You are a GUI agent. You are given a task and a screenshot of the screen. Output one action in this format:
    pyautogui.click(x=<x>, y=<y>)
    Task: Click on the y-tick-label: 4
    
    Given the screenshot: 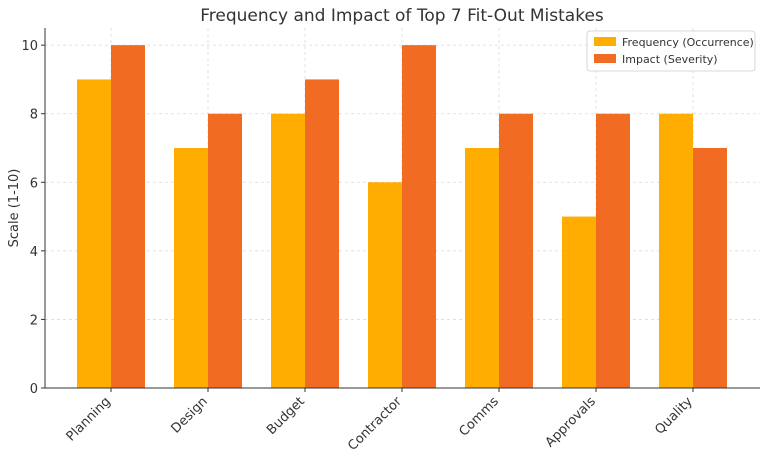 What is the action you would take?
    pyautogui.click(x=34, y=252)
    